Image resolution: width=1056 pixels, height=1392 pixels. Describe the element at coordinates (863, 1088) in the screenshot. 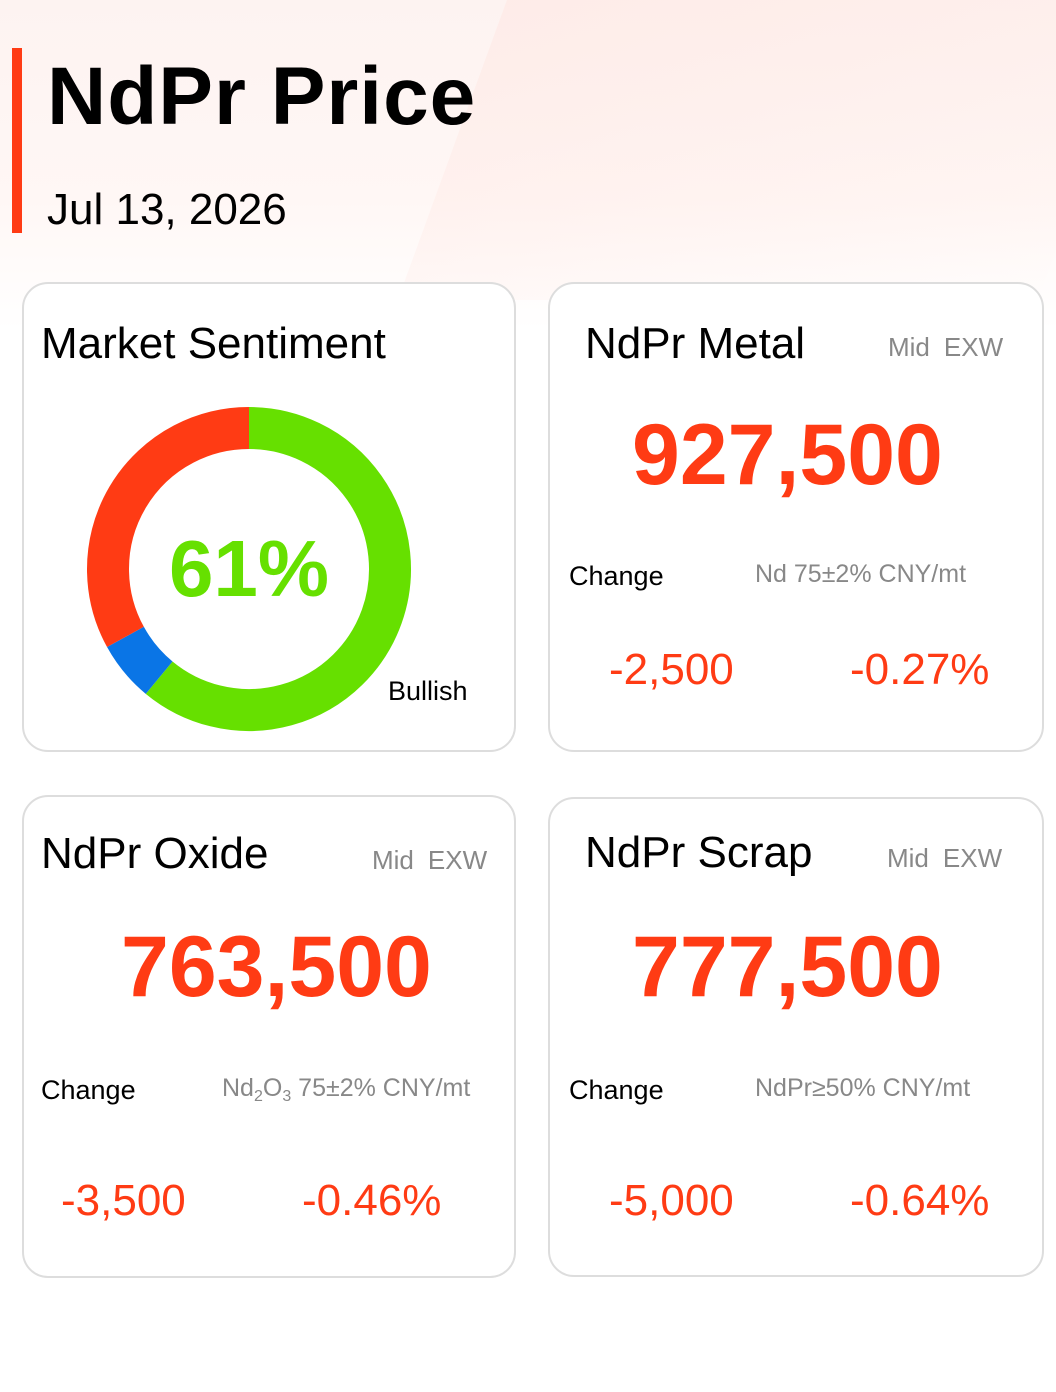

I see `ndpr-scrap-spec: NdPr≥50% CNY/mt` at that location.